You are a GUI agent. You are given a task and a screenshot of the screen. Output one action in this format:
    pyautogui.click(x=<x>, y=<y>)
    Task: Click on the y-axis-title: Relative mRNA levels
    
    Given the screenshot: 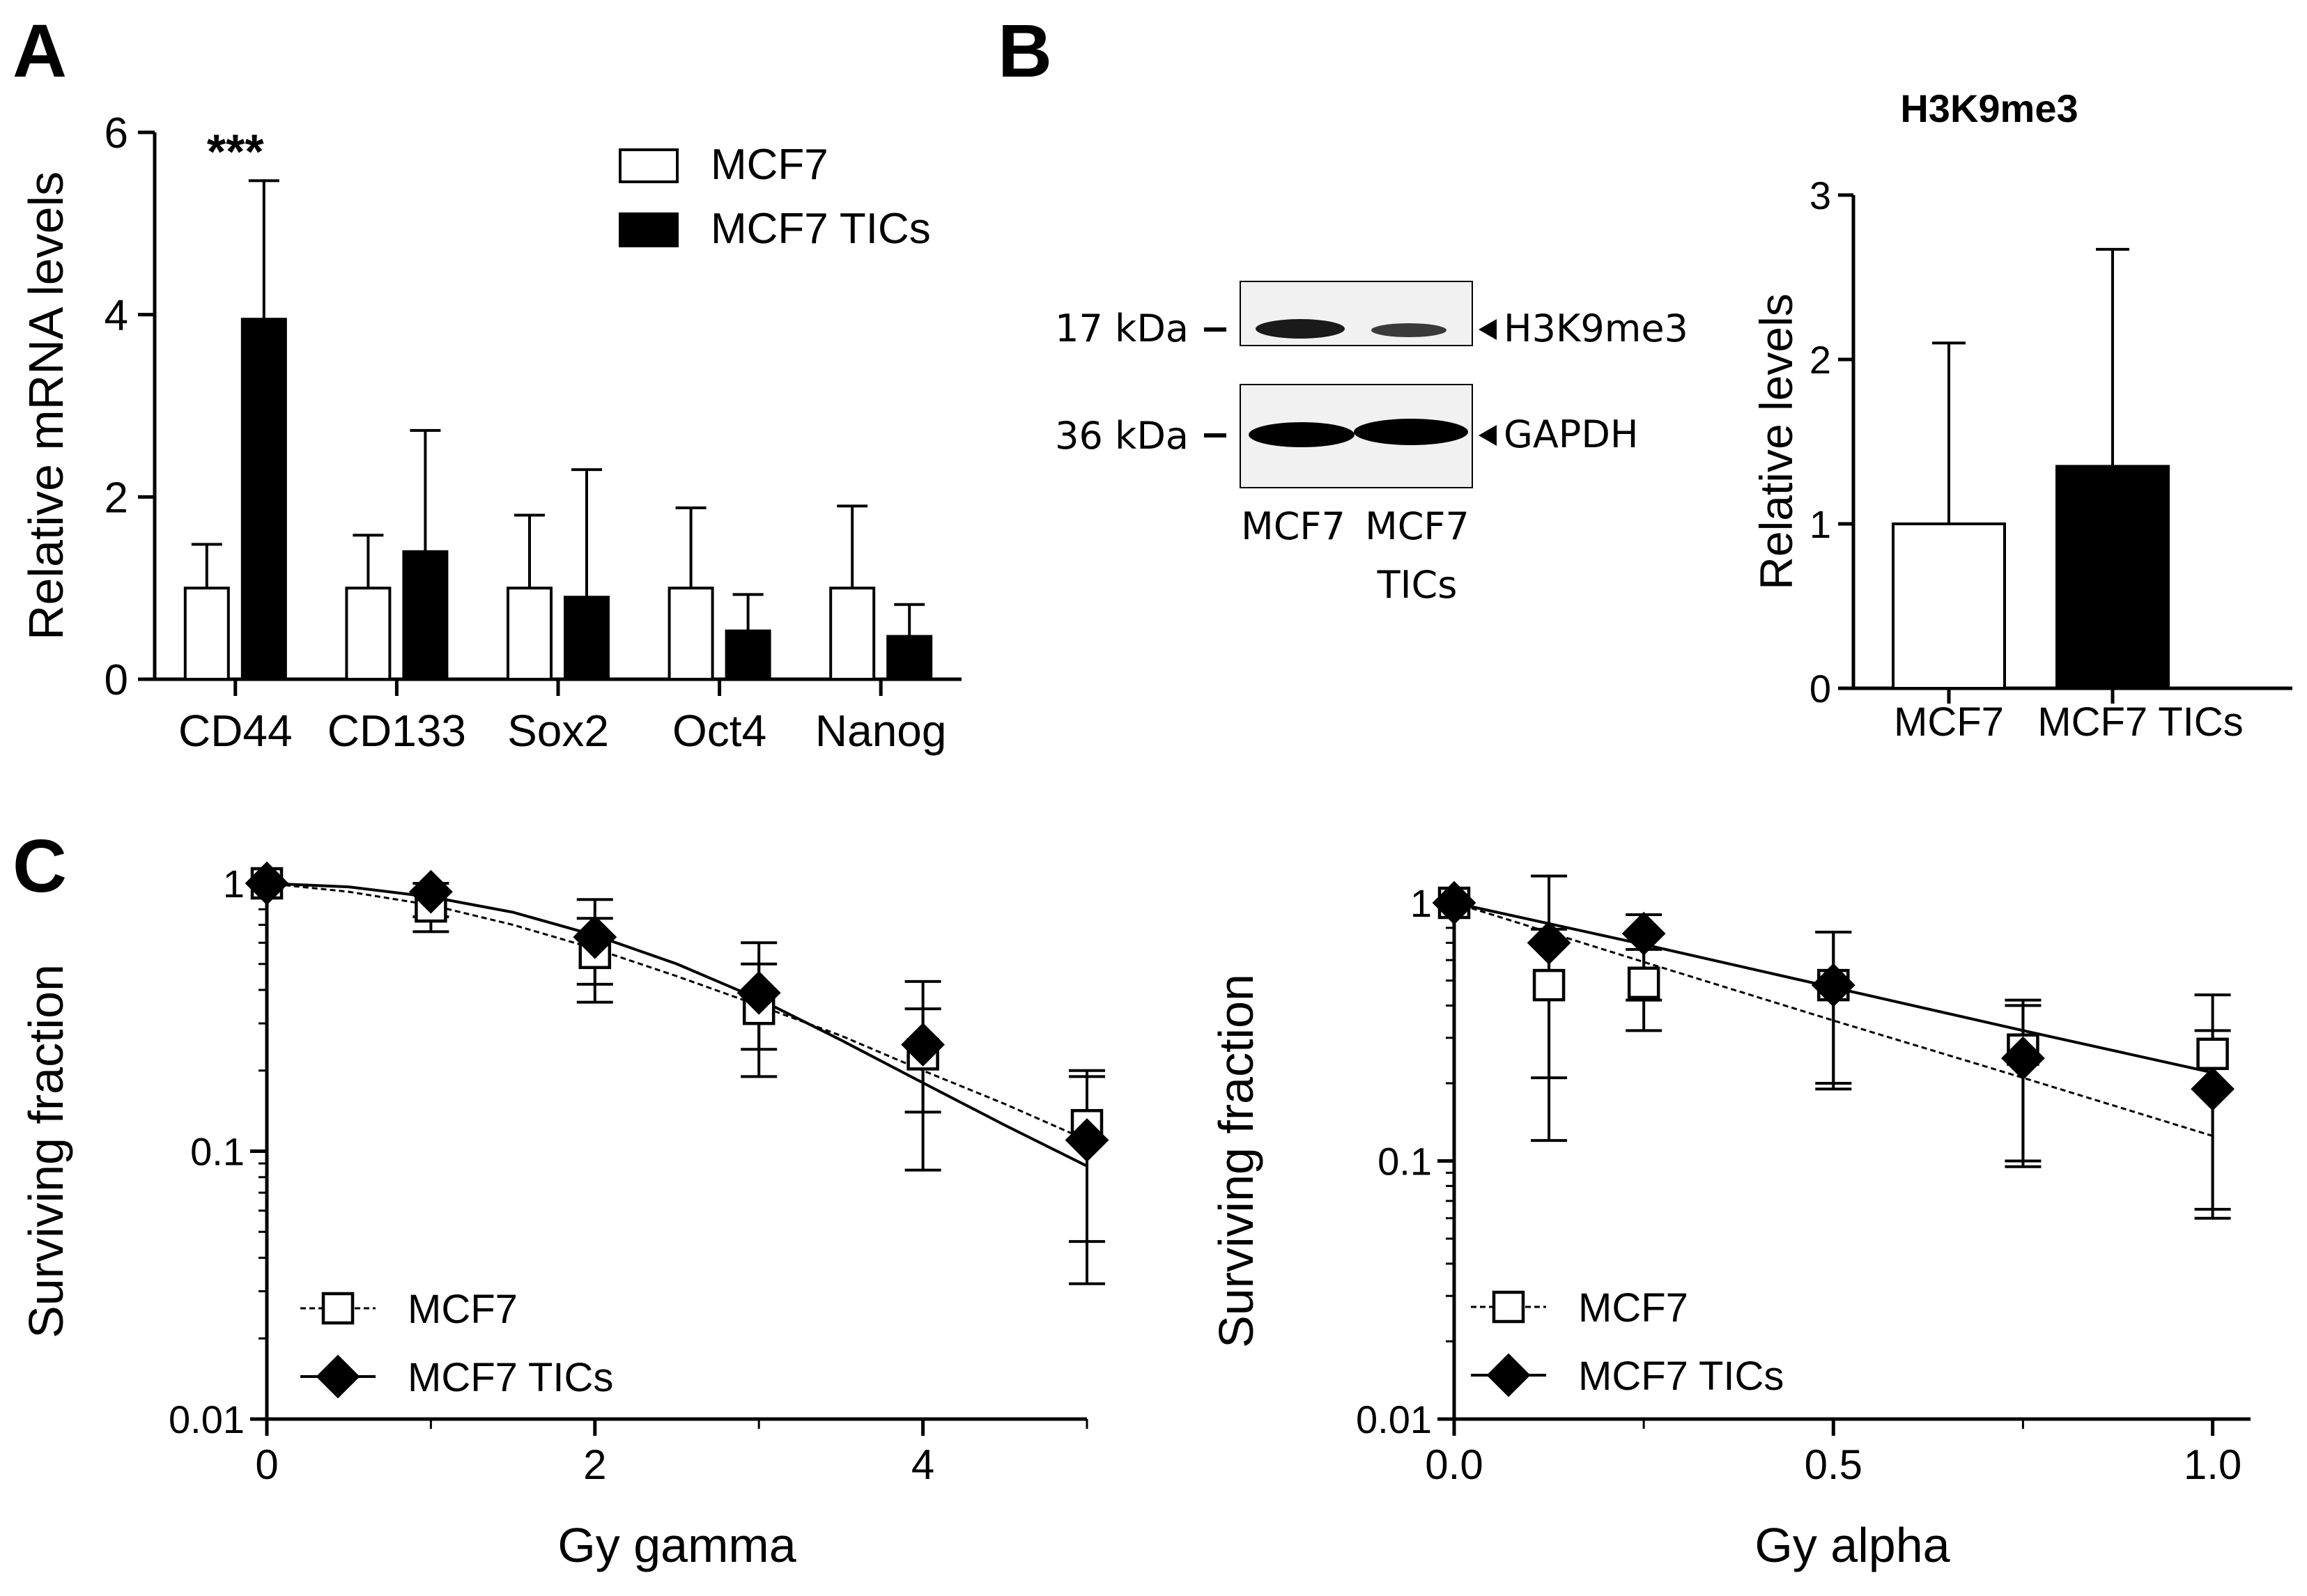 What is the action you would take?
    pyautogui.click(x=46, y=406)
    